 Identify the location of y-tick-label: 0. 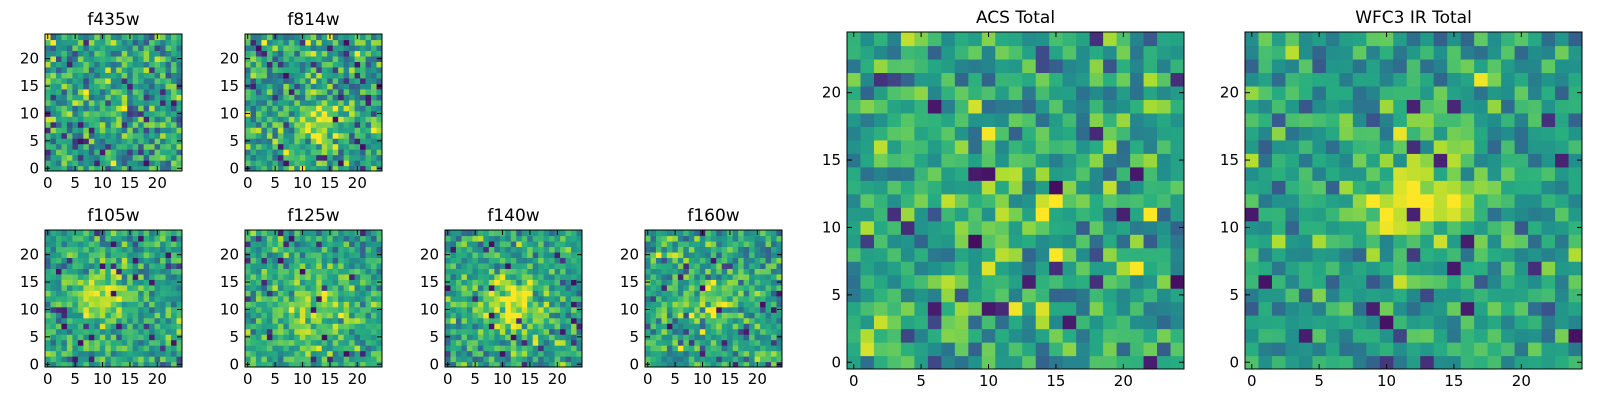
(634, 364).